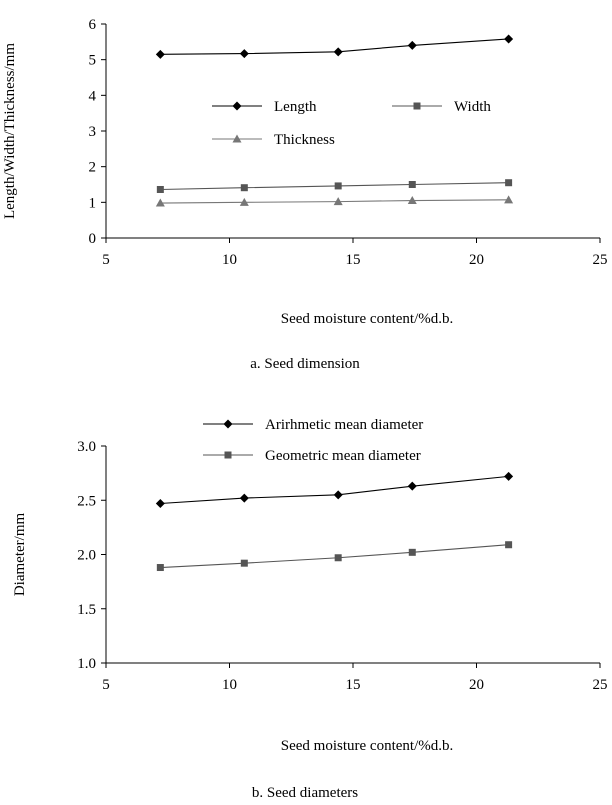 This screenshot has height=805, width=612. I want to click on y-tick-label: 2, so click(93, 168).